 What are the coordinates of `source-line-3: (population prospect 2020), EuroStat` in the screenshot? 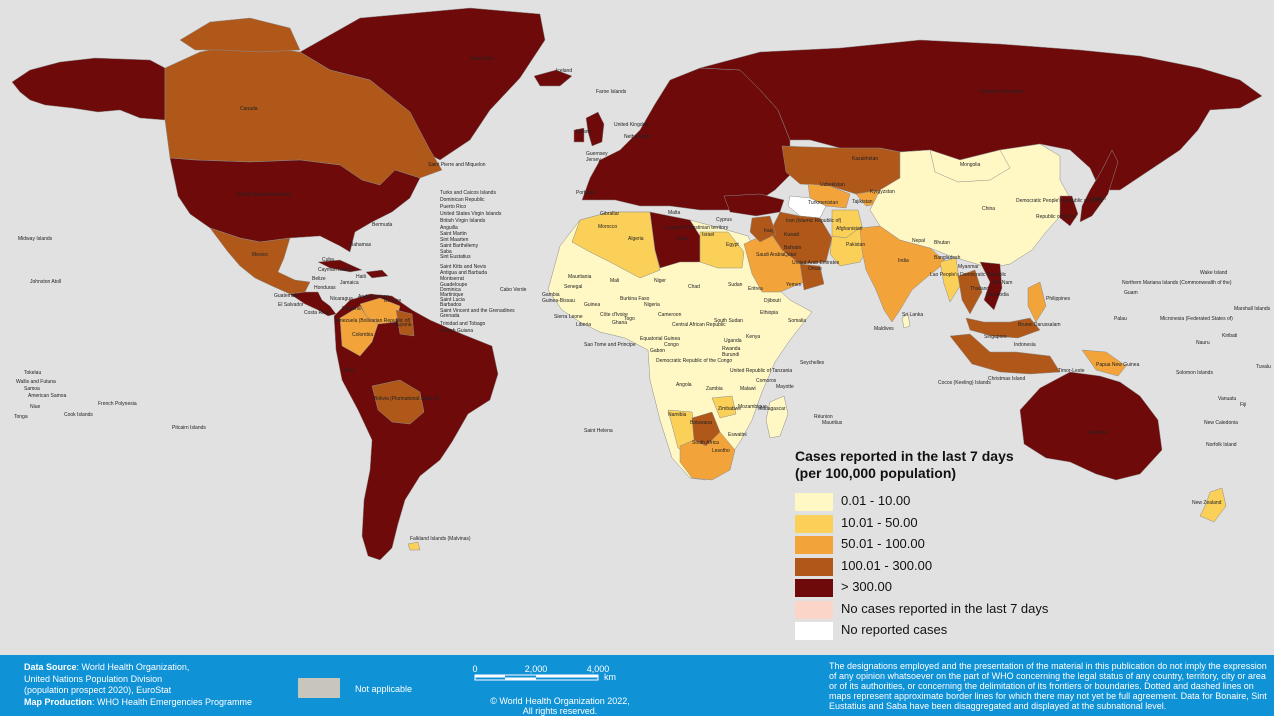 It's located at (98, 690).